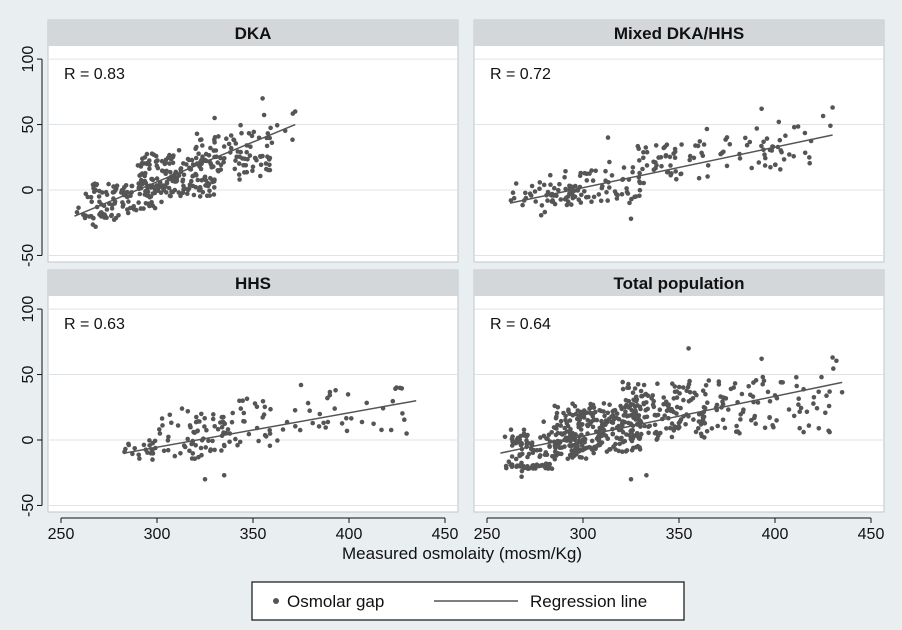 This screenshot has width=902, height=630. What do you see at coordinates (520, 324) in the screenshot?
I see `r-label: R = 0.64` at bounding box center [520, 324].